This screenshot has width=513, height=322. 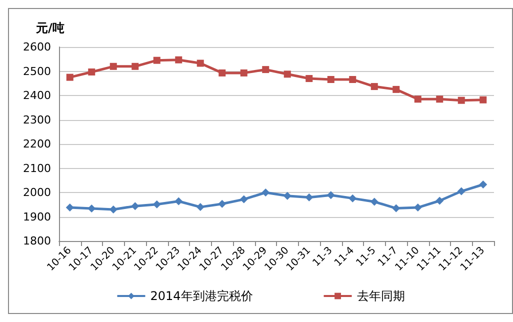 I want to click on y-tick-label: 2300, so click(x=37, y=119).